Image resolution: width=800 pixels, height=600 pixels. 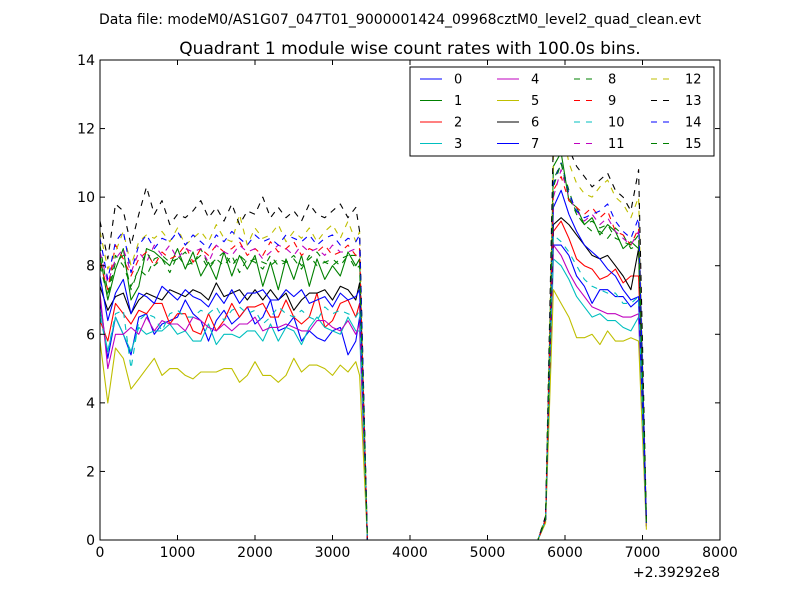 What do you see at coordinates (255, 553) in the screenshot?
I see `x-tick-label: 2000` at bounding box center [255, 553].